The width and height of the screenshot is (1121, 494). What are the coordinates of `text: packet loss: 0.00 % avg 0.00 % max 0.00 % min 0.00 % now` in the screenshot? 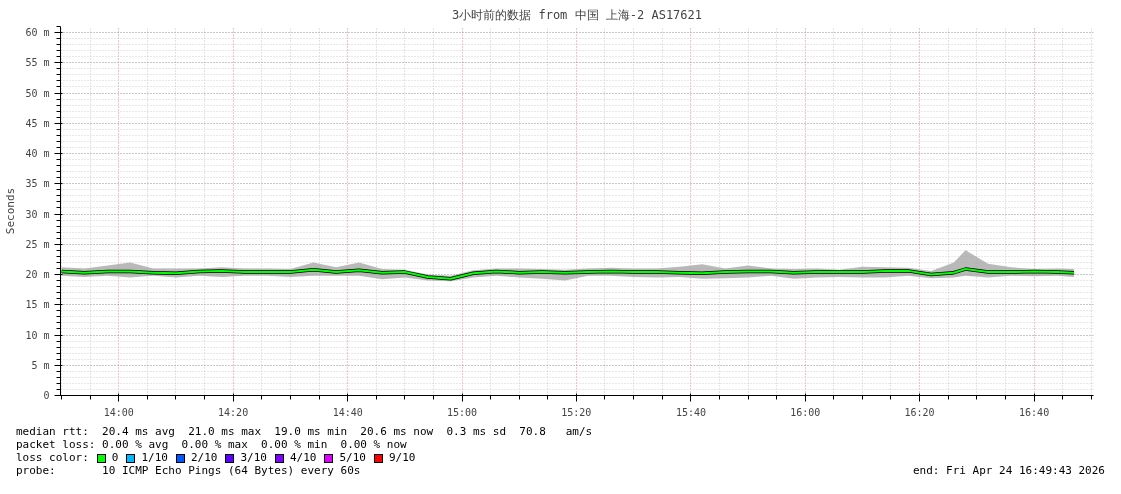 It's located at (212, 444).